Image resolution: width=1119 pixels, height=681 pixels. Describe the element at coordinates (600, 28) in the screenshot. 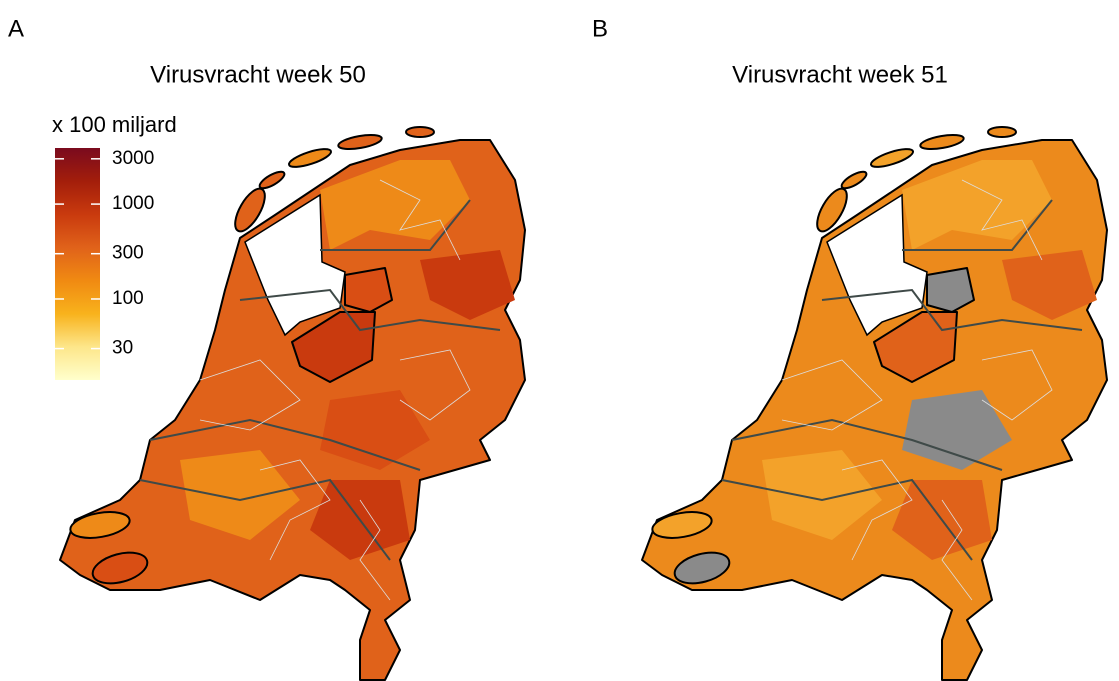

I see `panel-label: B` at that location.